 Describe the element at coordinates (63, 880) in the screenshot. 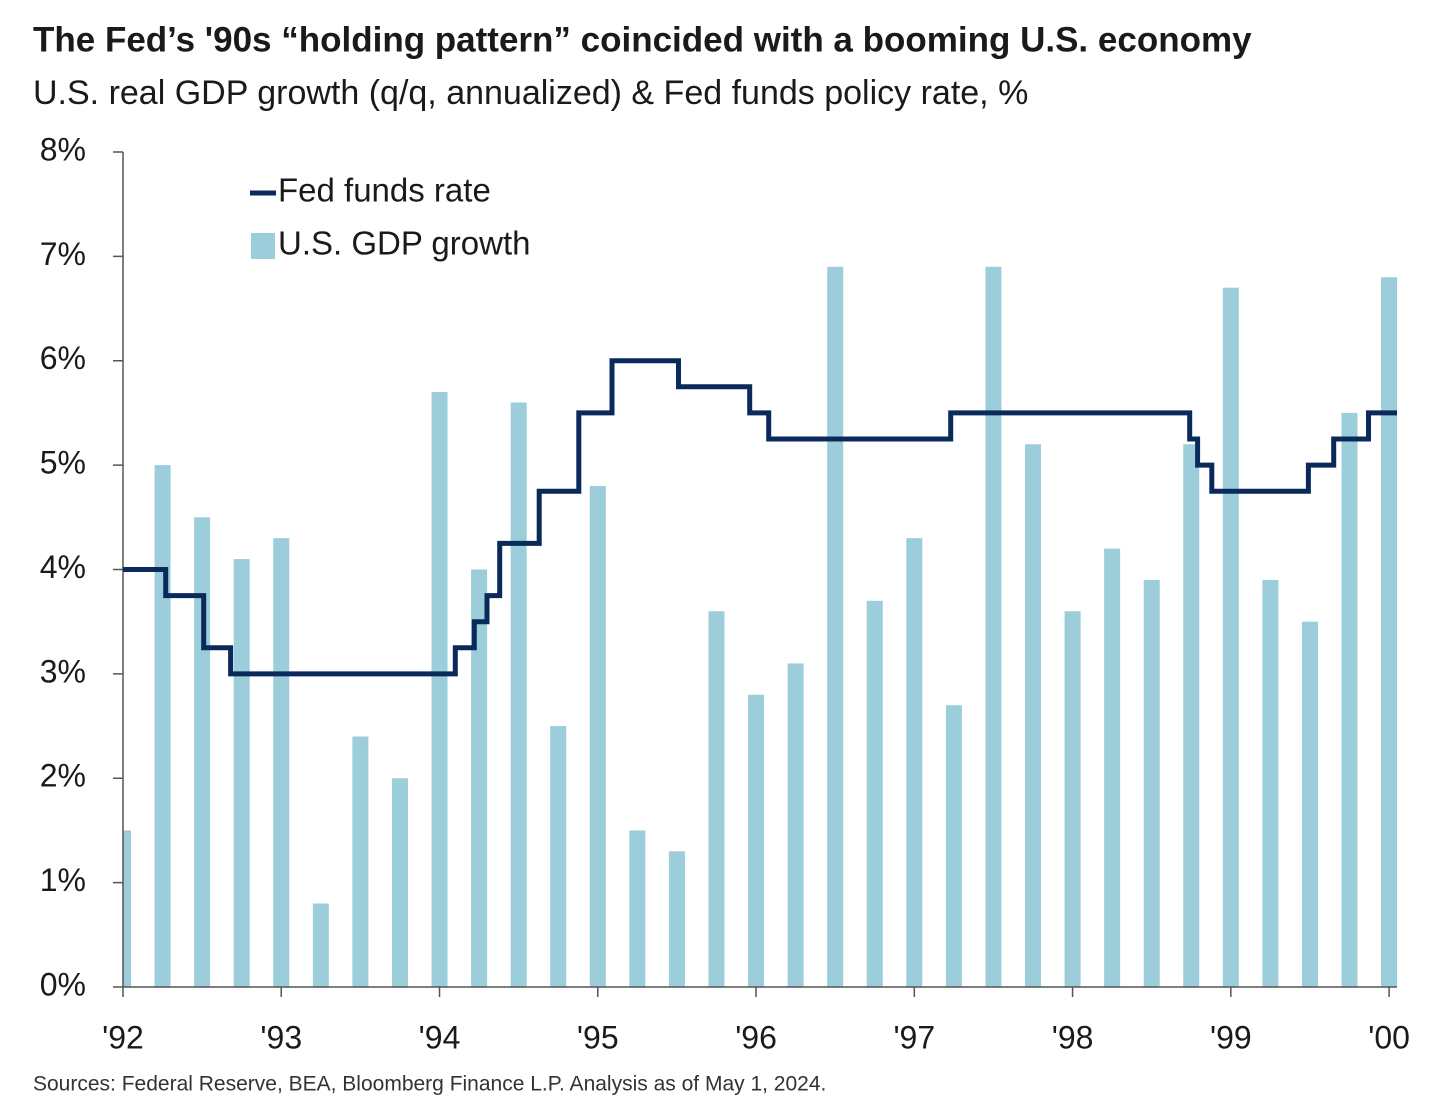

I see `y-tick-label: 1%` at that location.